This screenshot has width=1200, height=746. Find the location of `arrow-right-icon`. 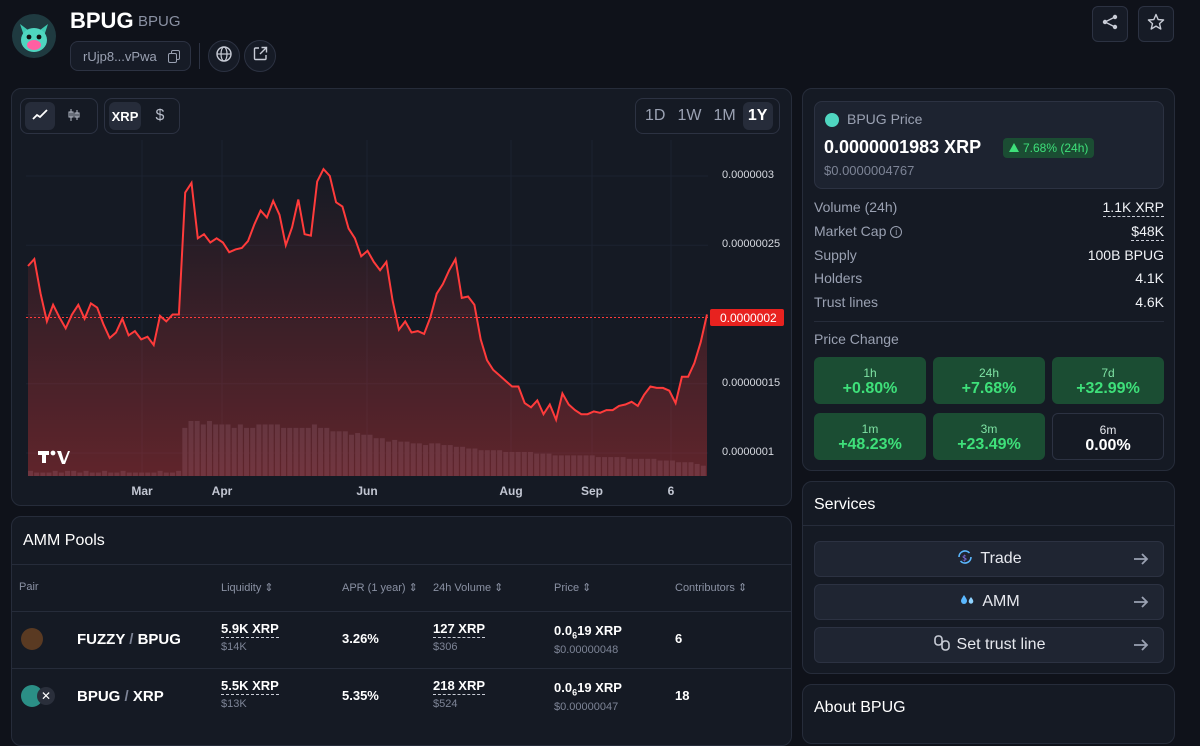

arrow-right-icon is located at coordinates (1141, 561).